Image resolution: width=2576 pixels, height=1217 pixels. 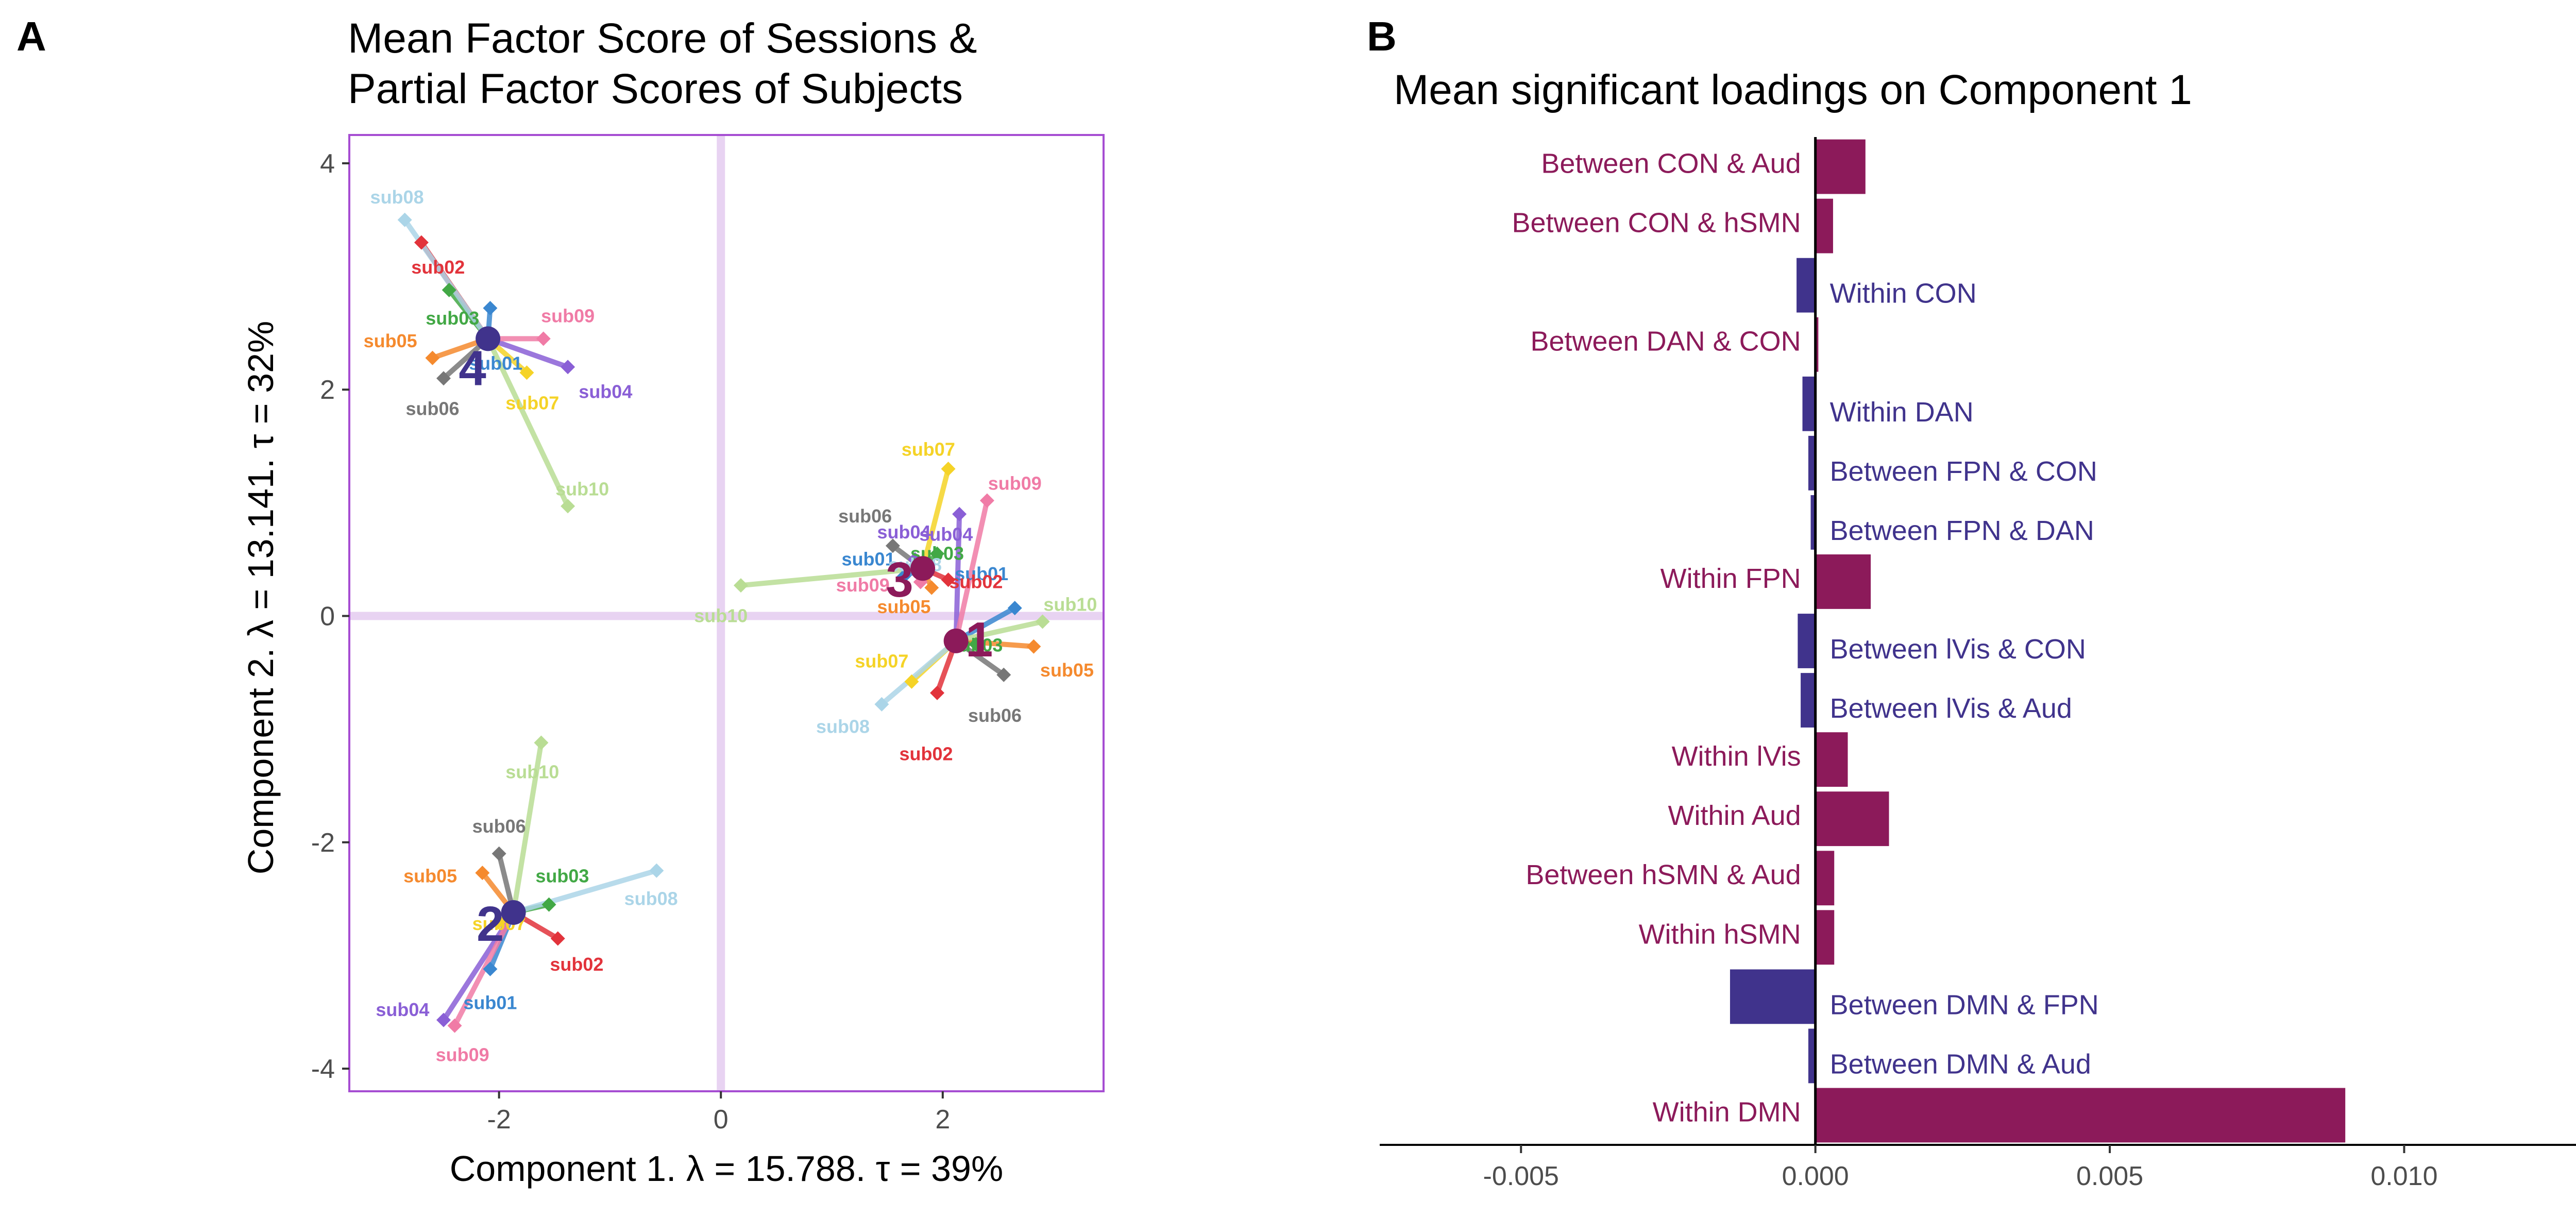 What do you see at coordinates (911, 681) in the screenshot?
I see `subject-point-session-1-sub07` at bounding box center [911, 681].